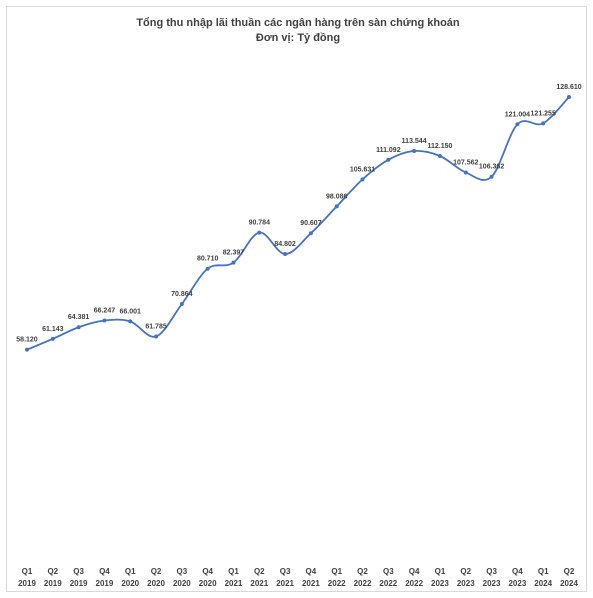 The width and height of the screenshot is (593, 598). I want to click on x-tick-label: Q4 2021, so click(310, 577).